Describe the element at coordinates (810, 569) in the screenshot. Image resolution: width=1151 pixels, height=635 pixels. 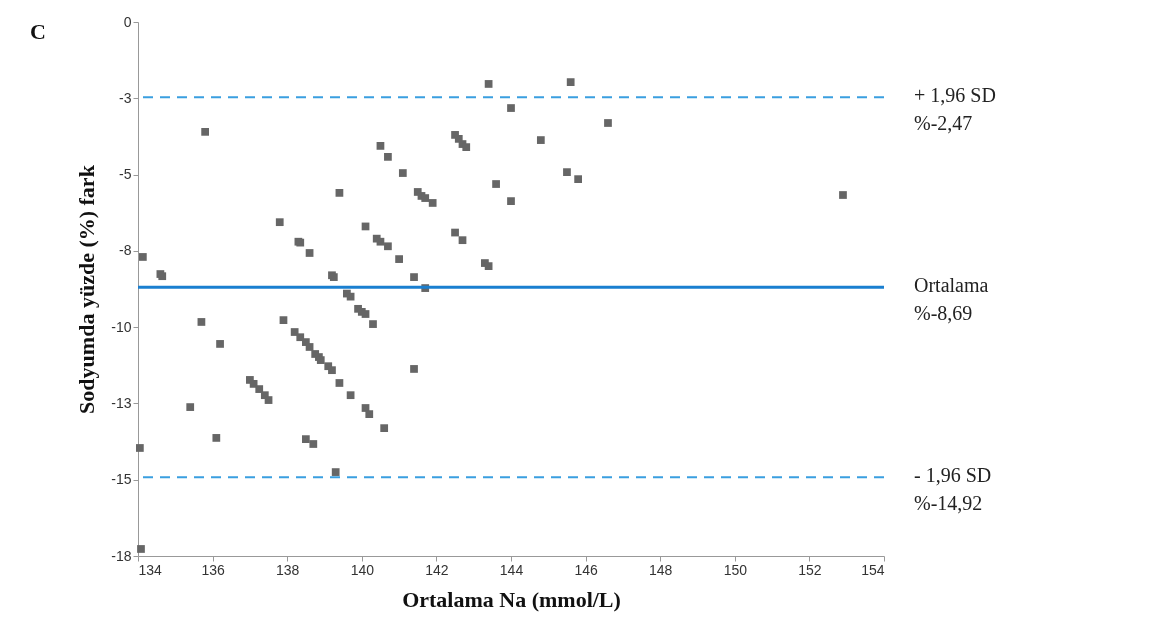
I see `x-tick-label: 152` at that location.